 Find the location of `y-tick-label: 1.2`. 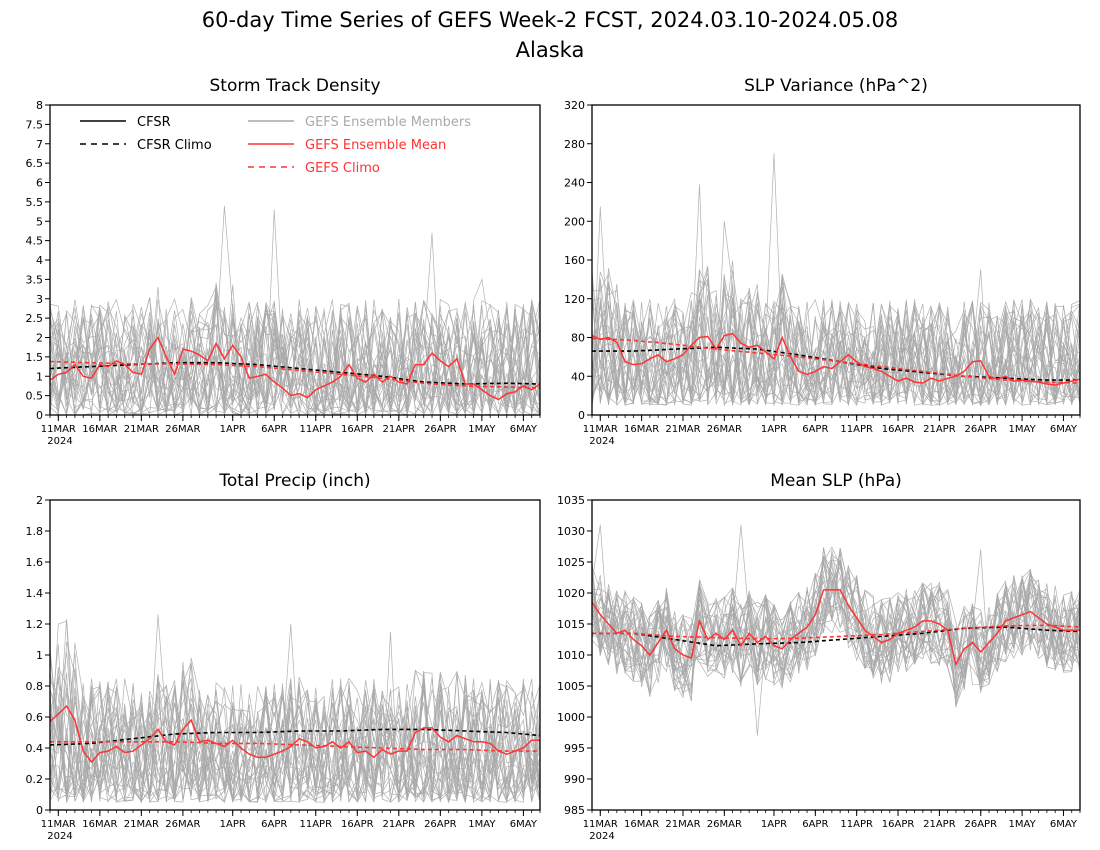

y-tick-label: 1.2 is located at coordinates (35, 624).